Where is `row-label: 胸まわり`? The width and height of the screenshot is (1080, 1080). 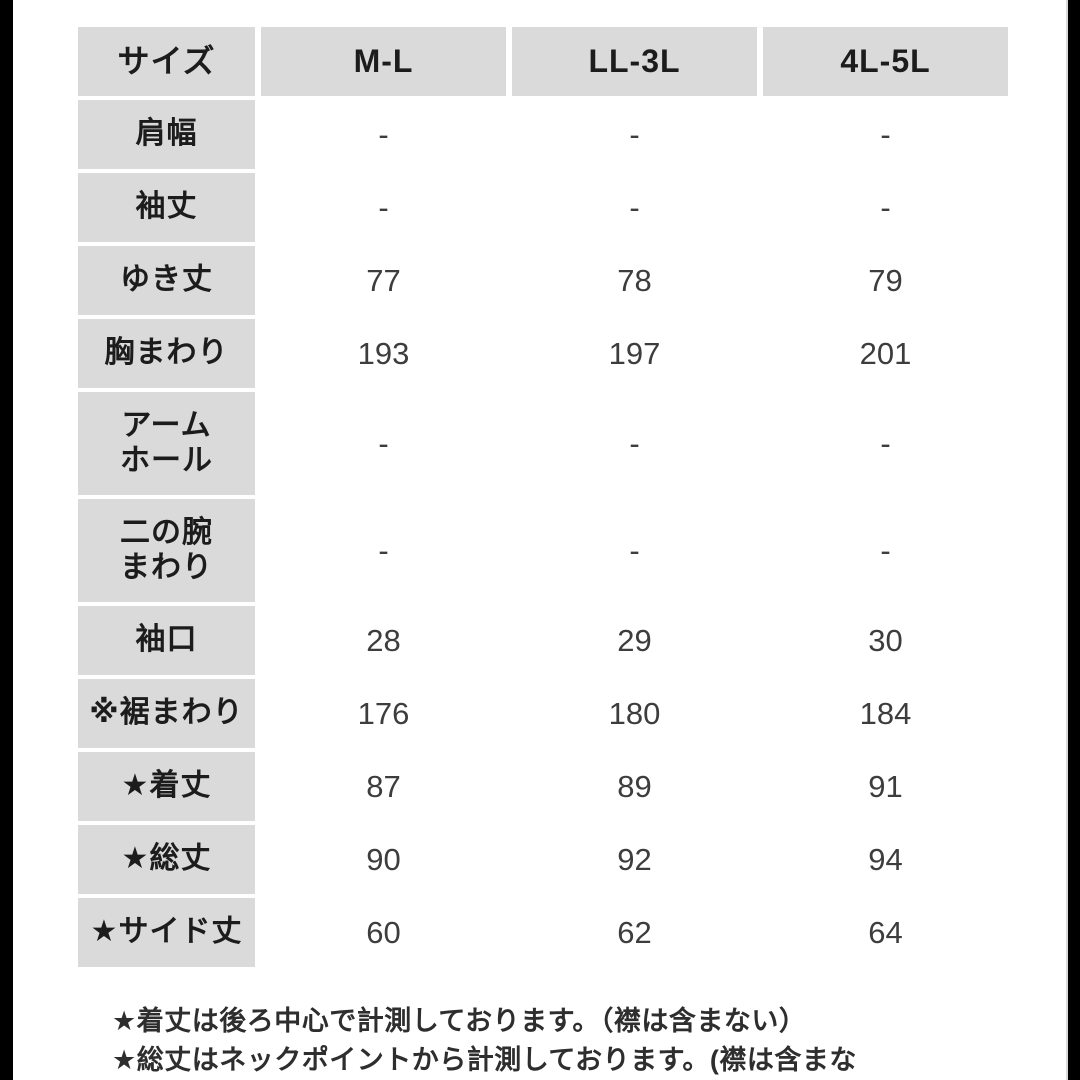
row-label: 胸まわり is located at coordinates (166, 353).